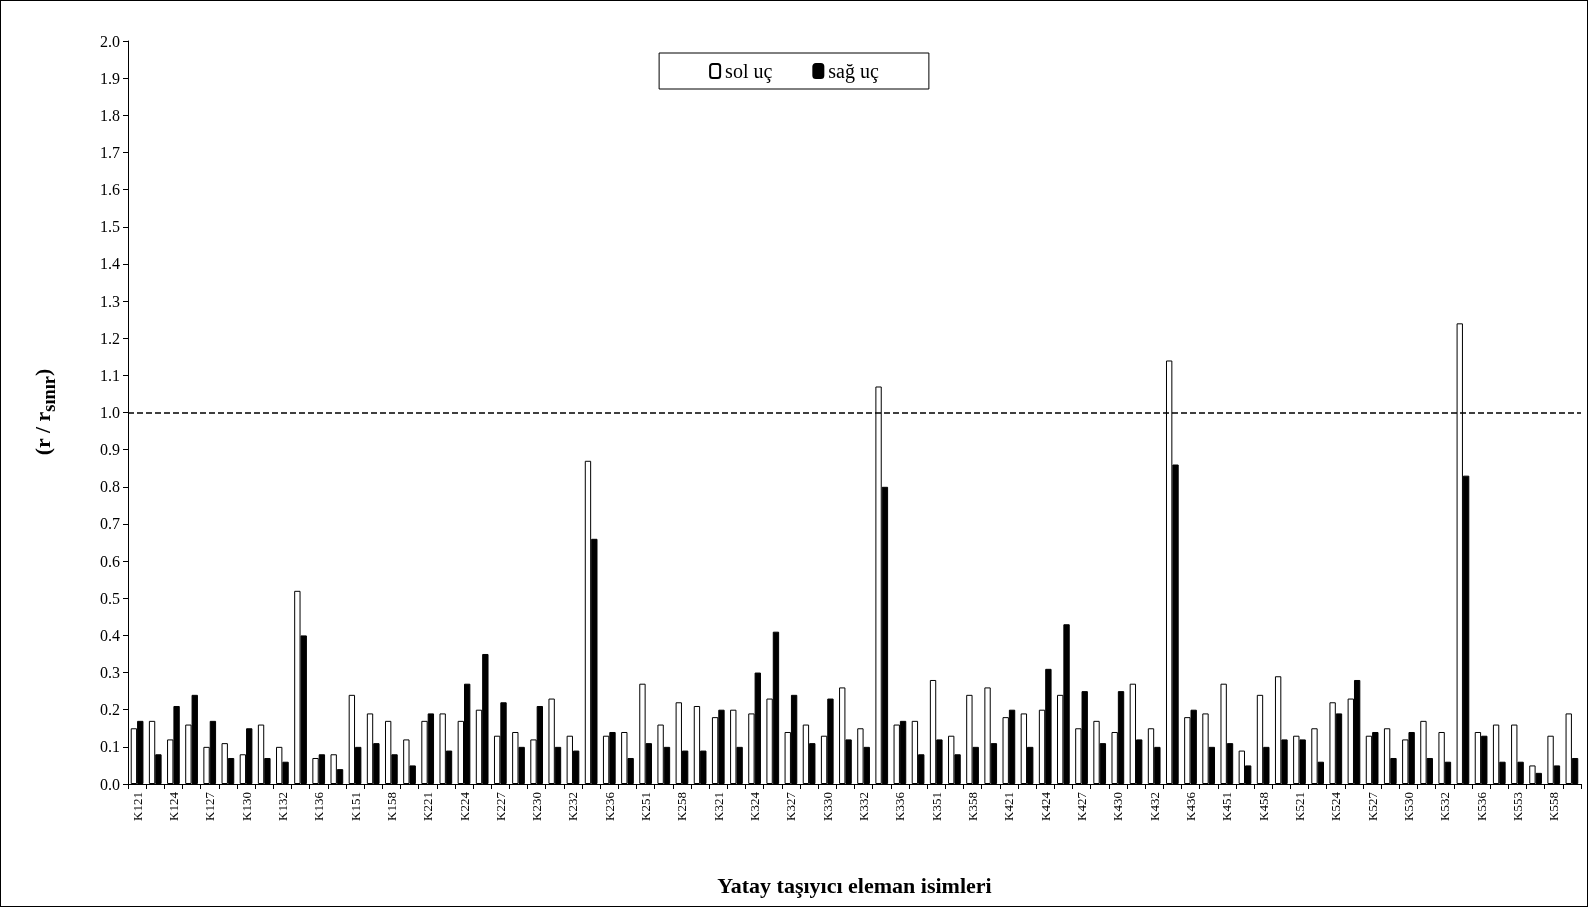 The width and height of the screenshot is (1588, 907). Describe the element at coordinates (428, 806) in the screenshot. I see `x-tick-label: K221` at that location.